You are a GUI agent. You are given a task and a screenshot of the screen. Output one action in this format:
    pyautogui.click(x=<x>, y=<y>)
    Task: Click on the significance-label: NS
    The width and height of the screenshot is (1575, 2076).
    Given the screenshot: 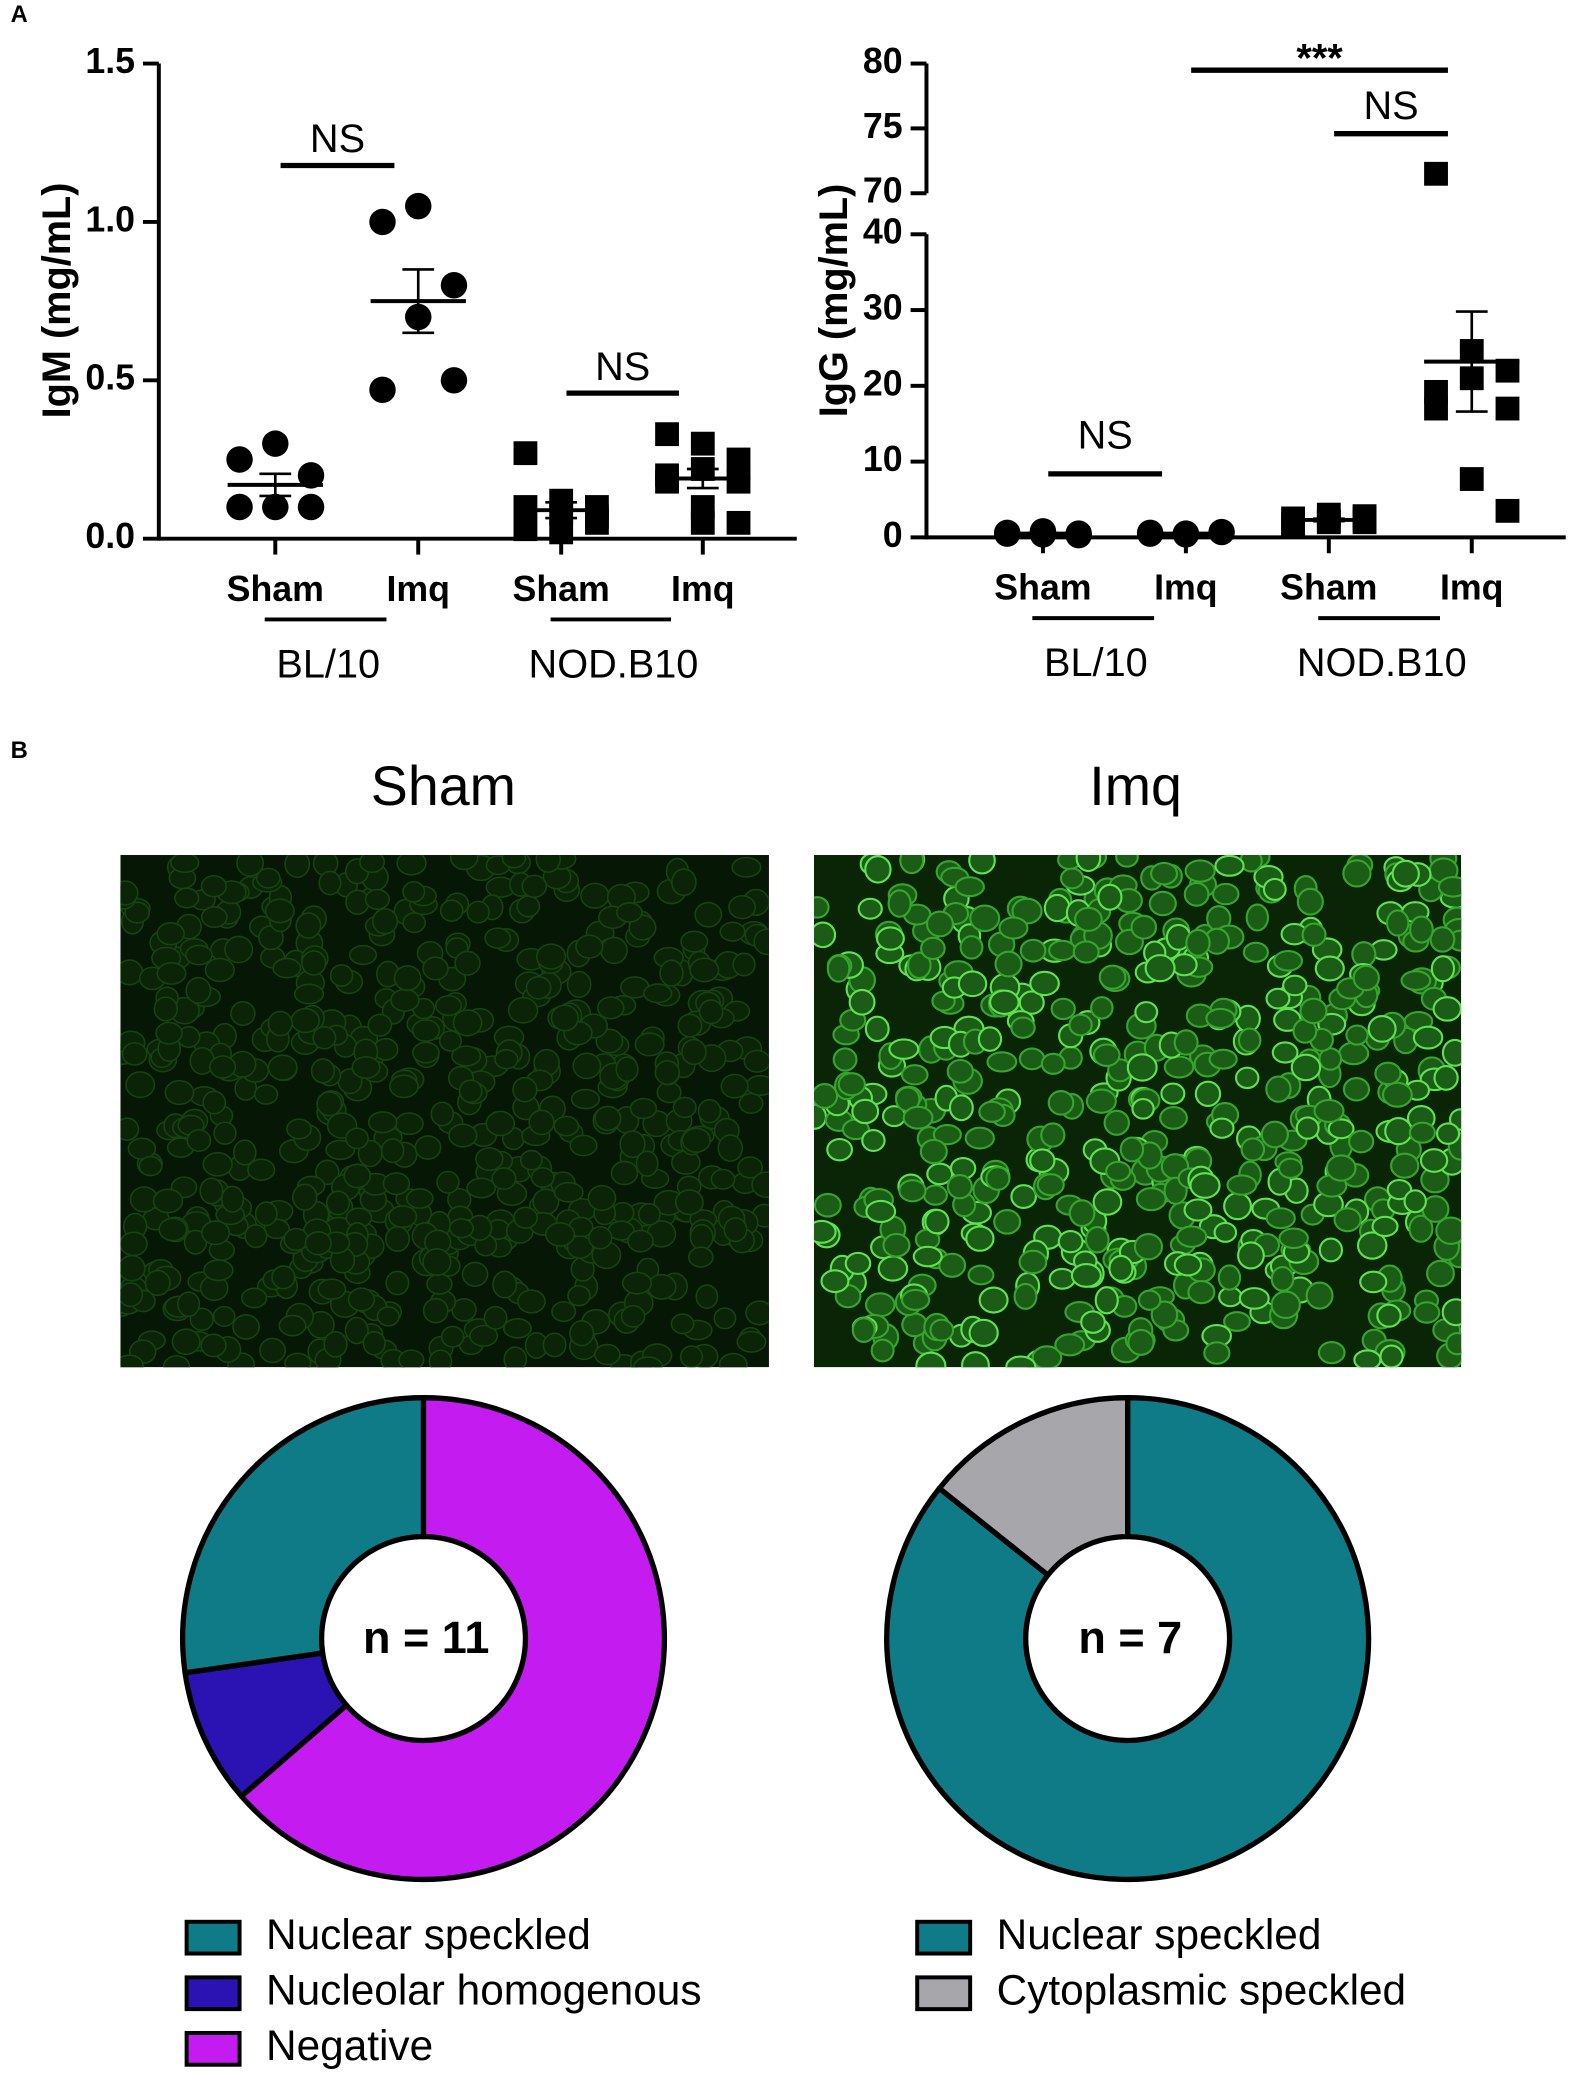 What is the action you would take?
    pyautogui.click(x=337, y=139)
    